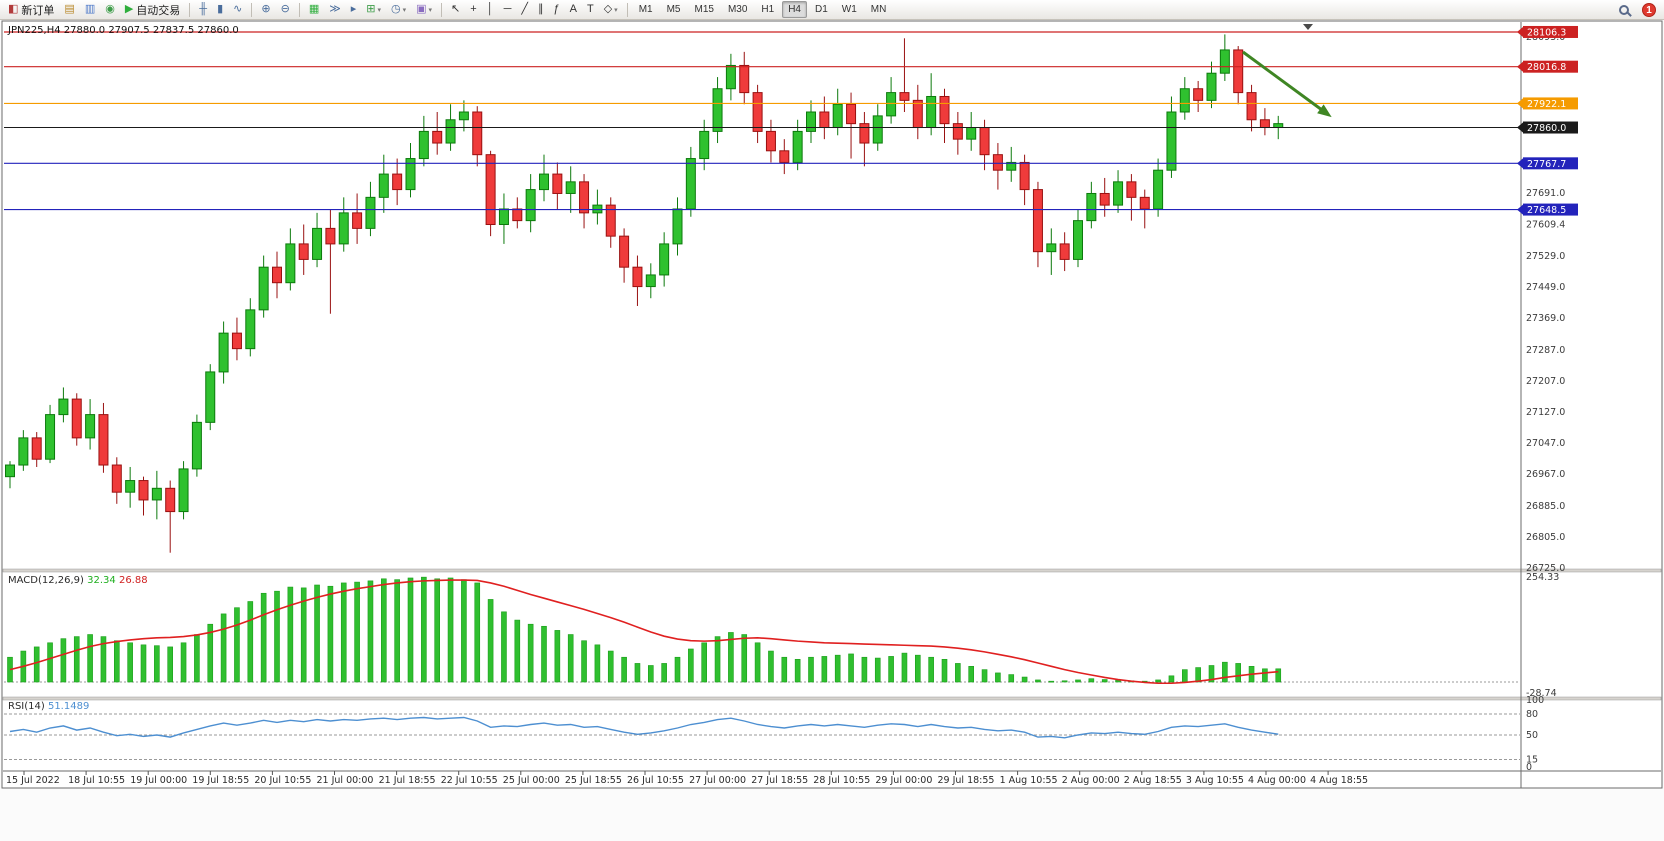  I want to click on cursor-button: ↖, so click(455, 9).